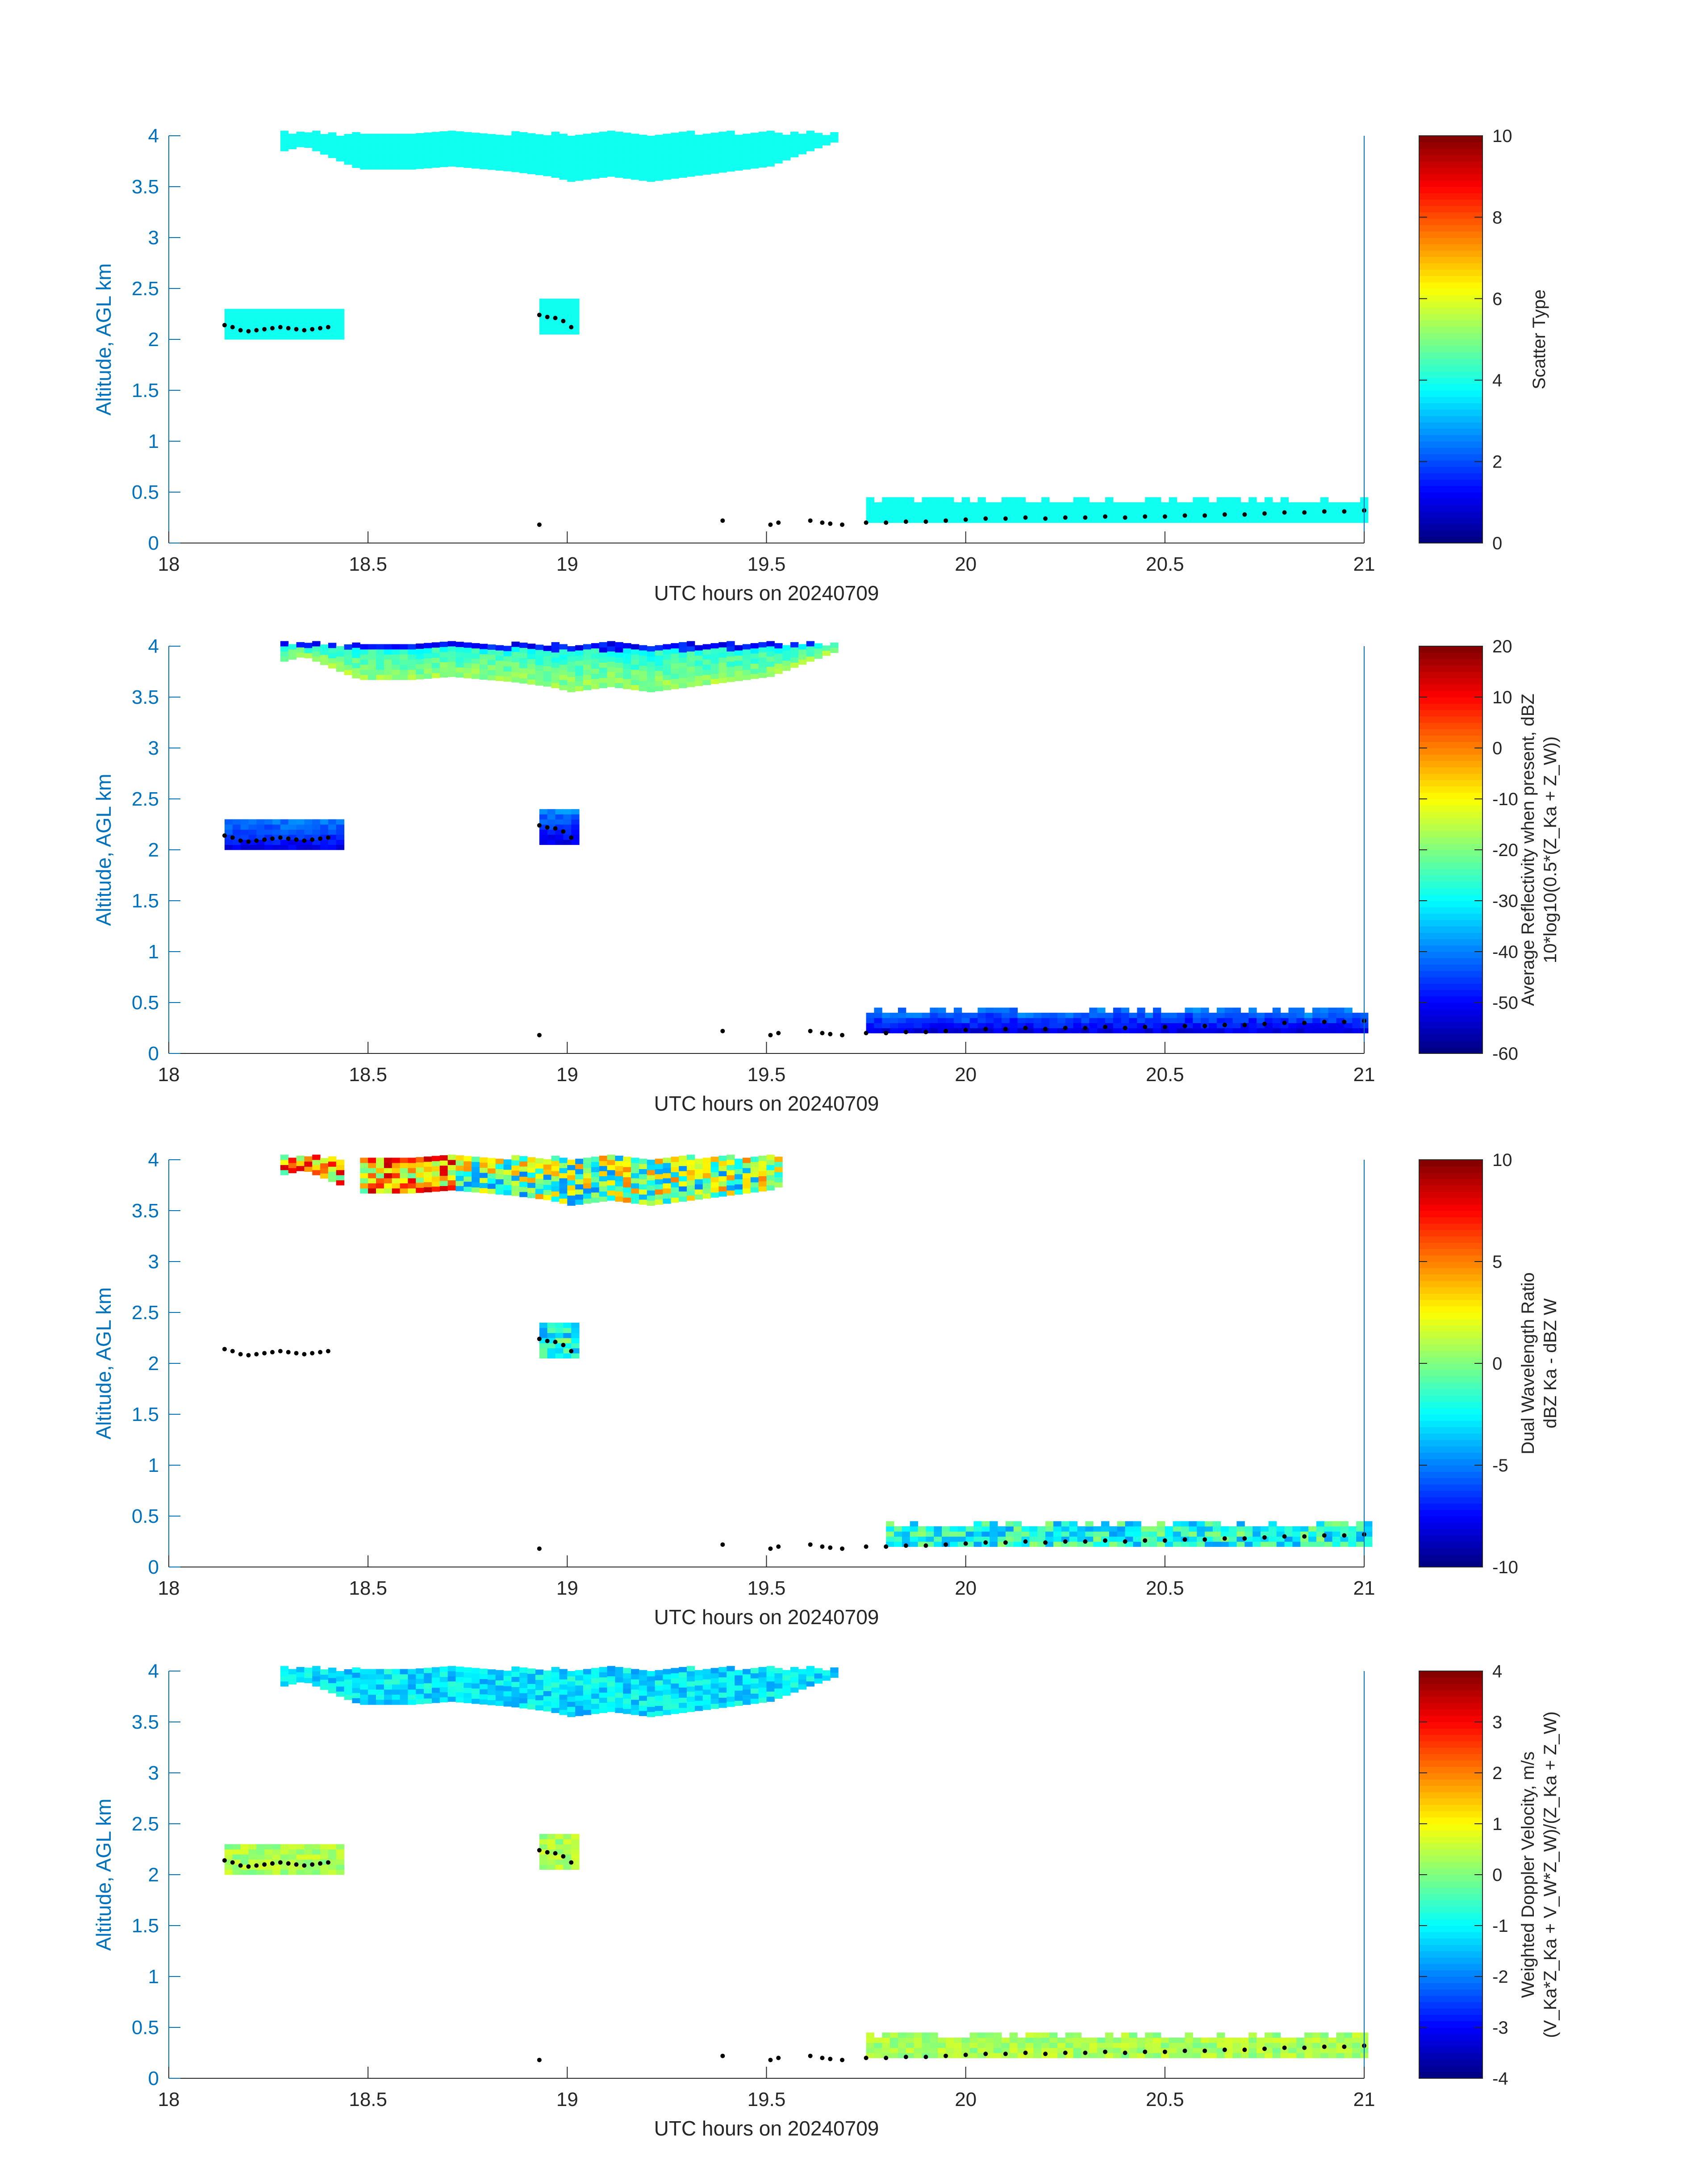 This screenshot has height=2177, width=1708. Describe the element at coordinates (1502, 646) in the screenshot. I see `colorbar-tick-label: 20` at that location.